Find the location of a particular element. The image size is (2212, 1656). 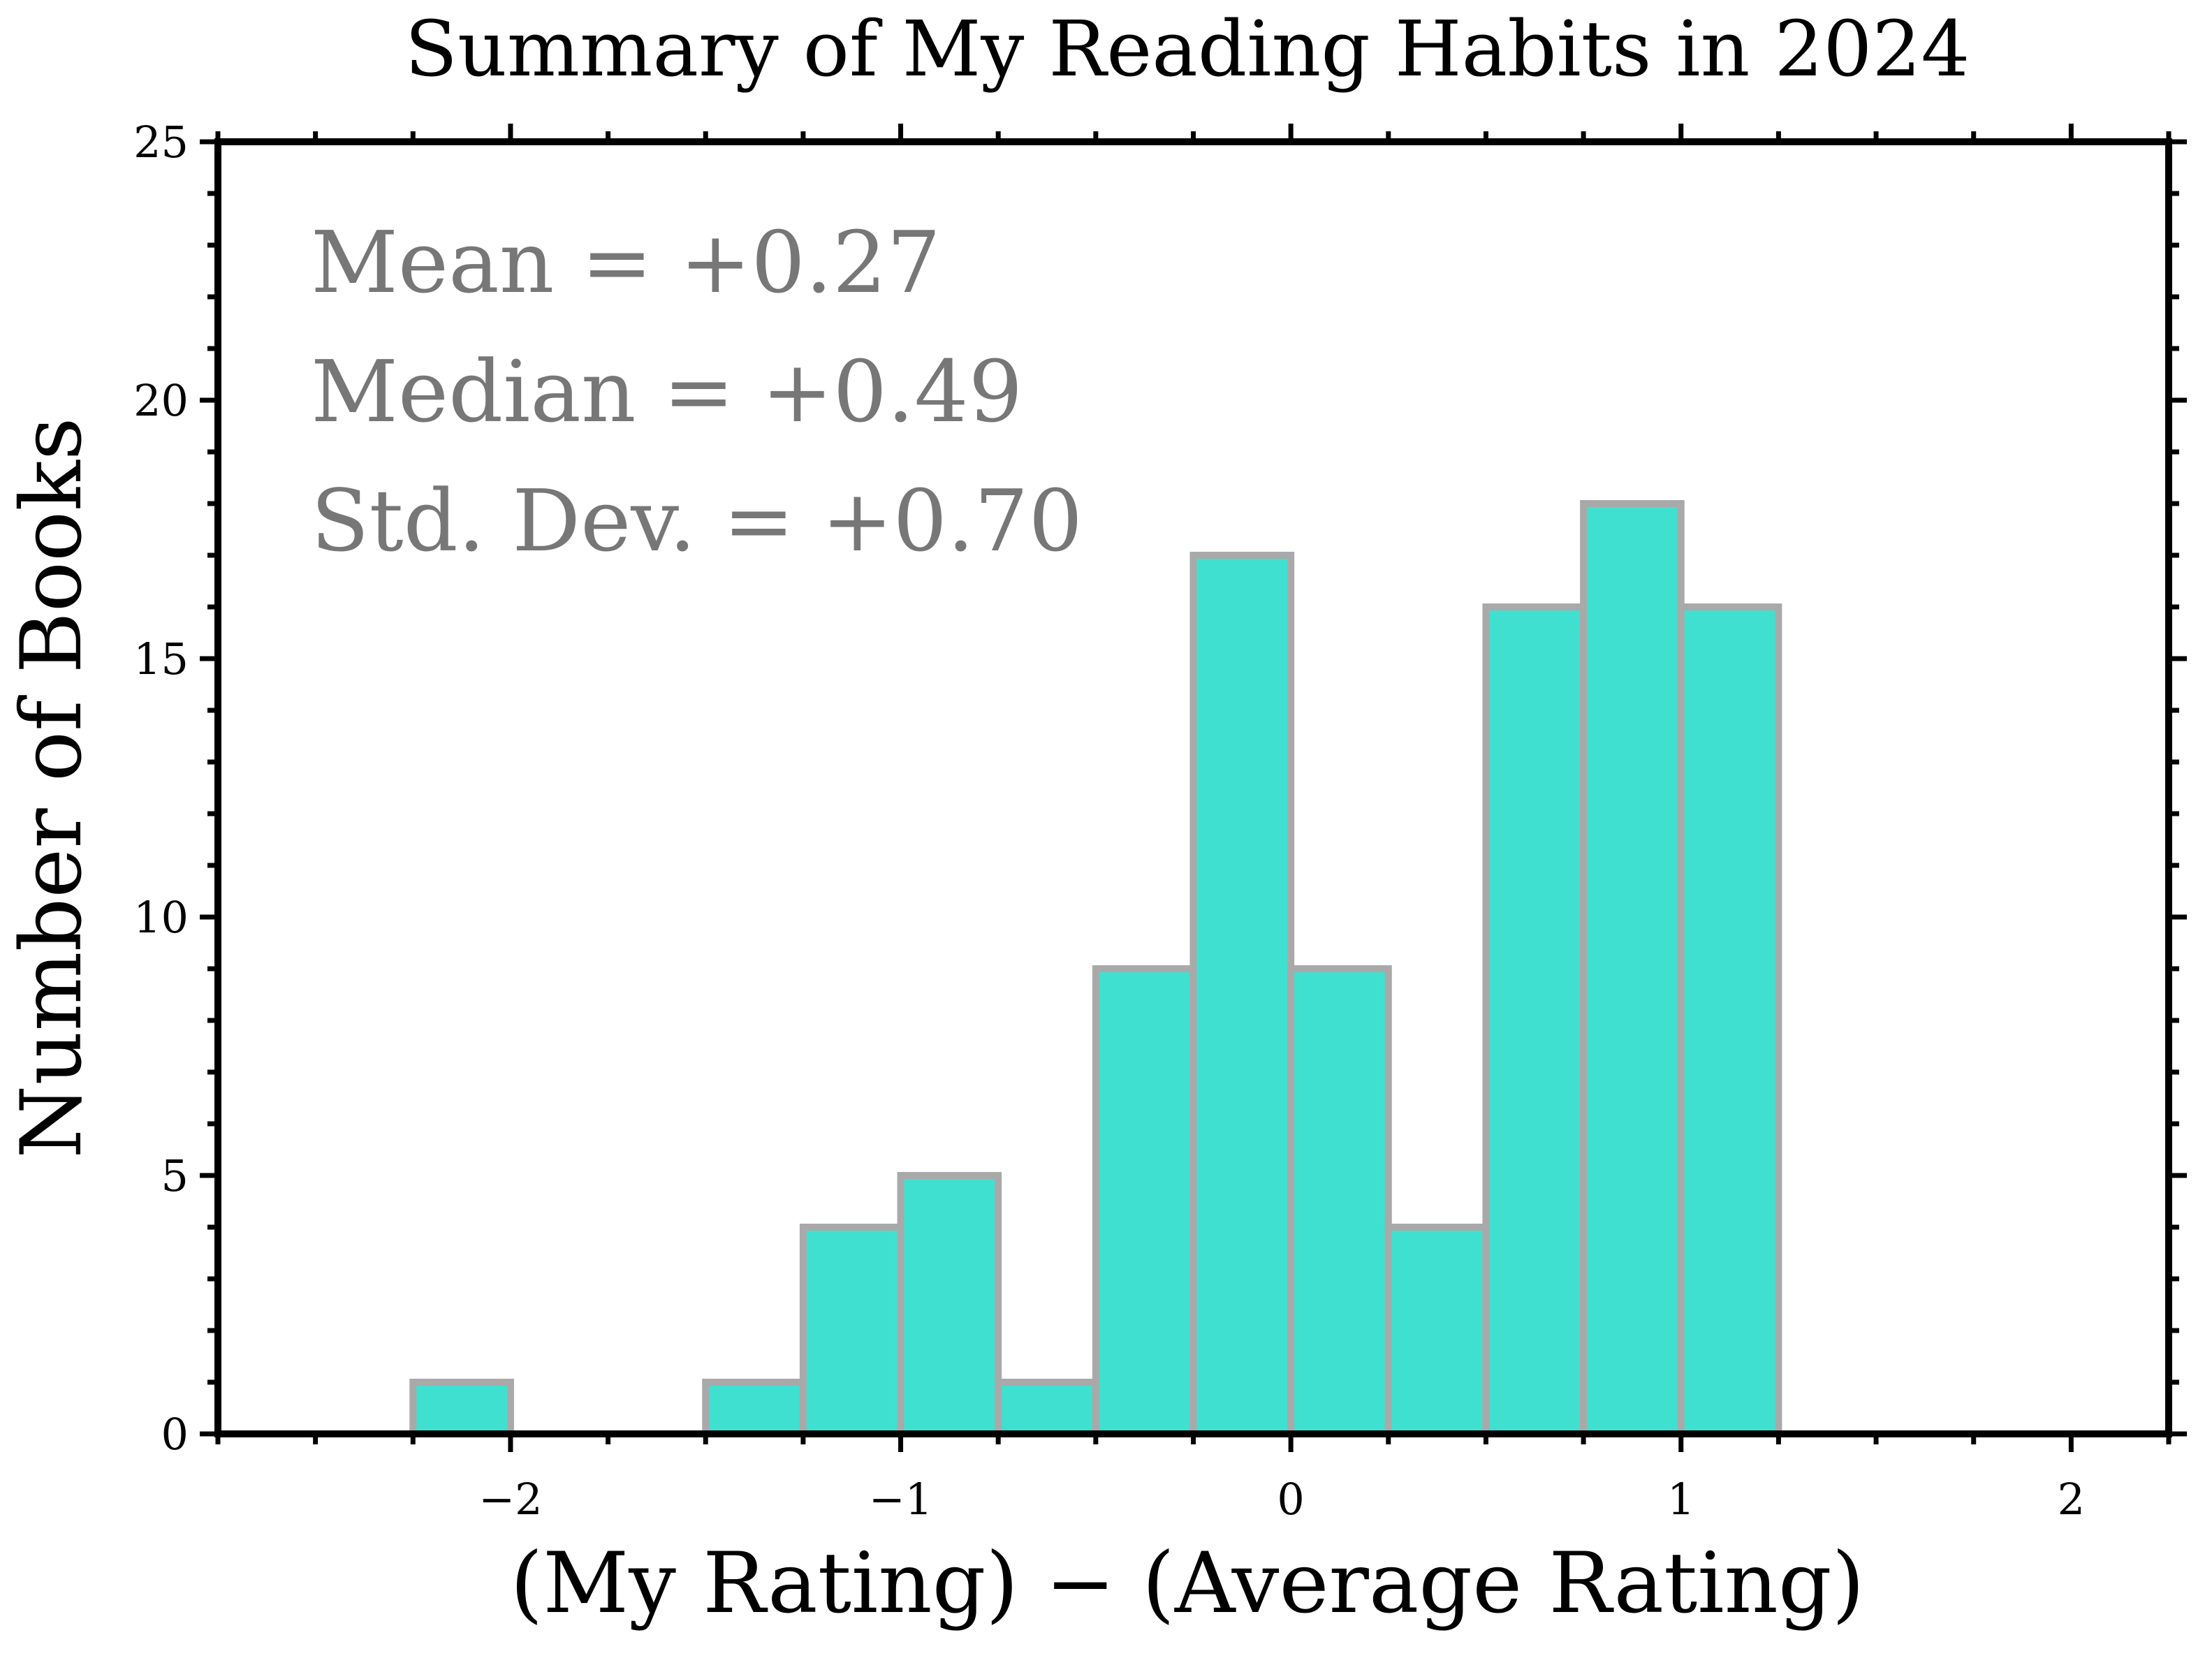

chart-title: Summary of My Reading Habits in 2024 is located at coordinates (1187, 49).